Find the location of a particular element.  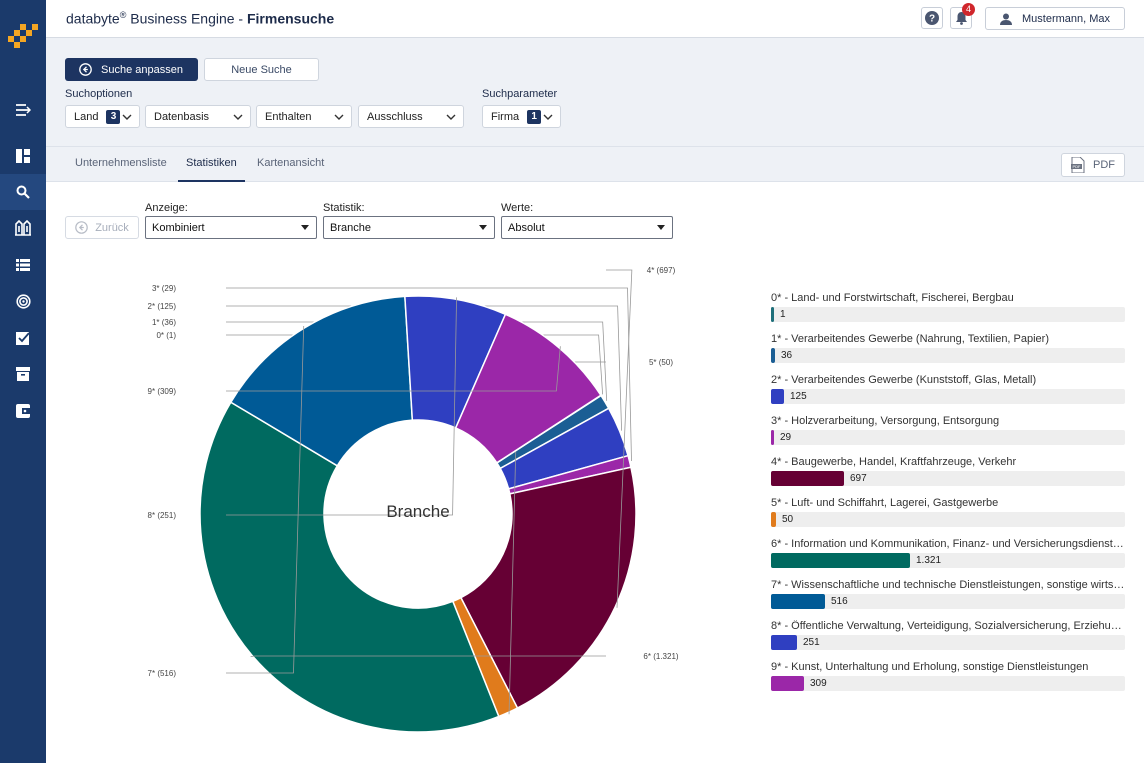

option-enthalten-dropdown: Enthalten is located at coordinates (304, 116).